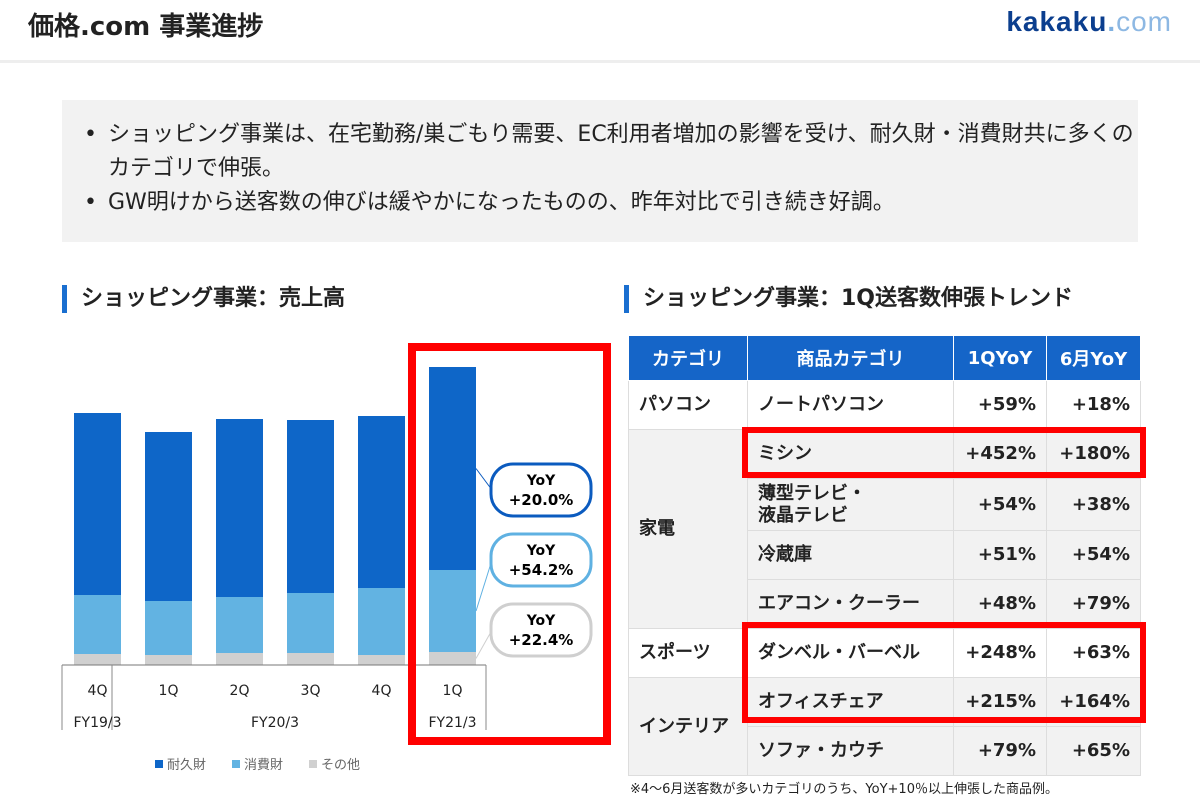  What do you see at coordinates (850, 454) in the screenshot?
I see `product-cell: ミシン` at bounding box center [850, 454].